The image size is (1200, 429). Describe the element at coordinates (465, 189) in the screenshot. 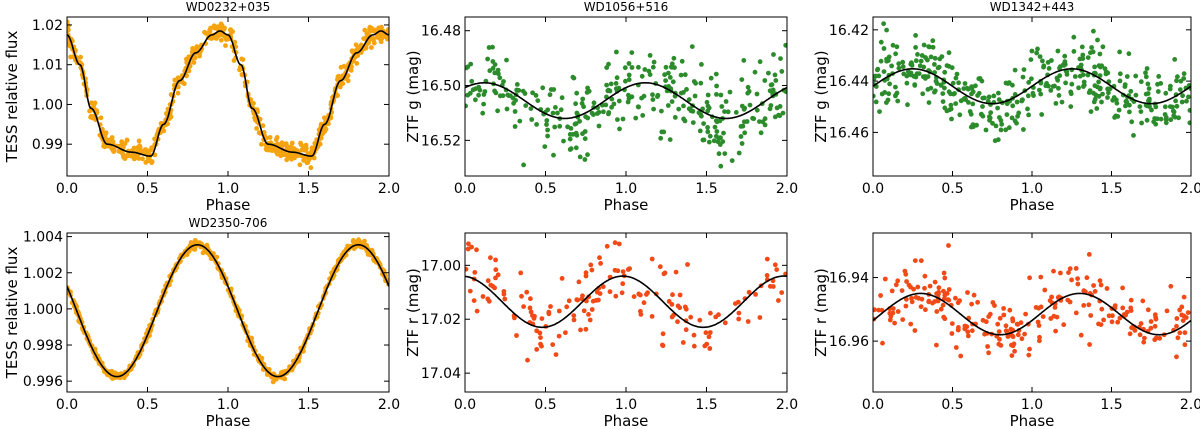

I see `x-tick-label: 0.0` at that location.